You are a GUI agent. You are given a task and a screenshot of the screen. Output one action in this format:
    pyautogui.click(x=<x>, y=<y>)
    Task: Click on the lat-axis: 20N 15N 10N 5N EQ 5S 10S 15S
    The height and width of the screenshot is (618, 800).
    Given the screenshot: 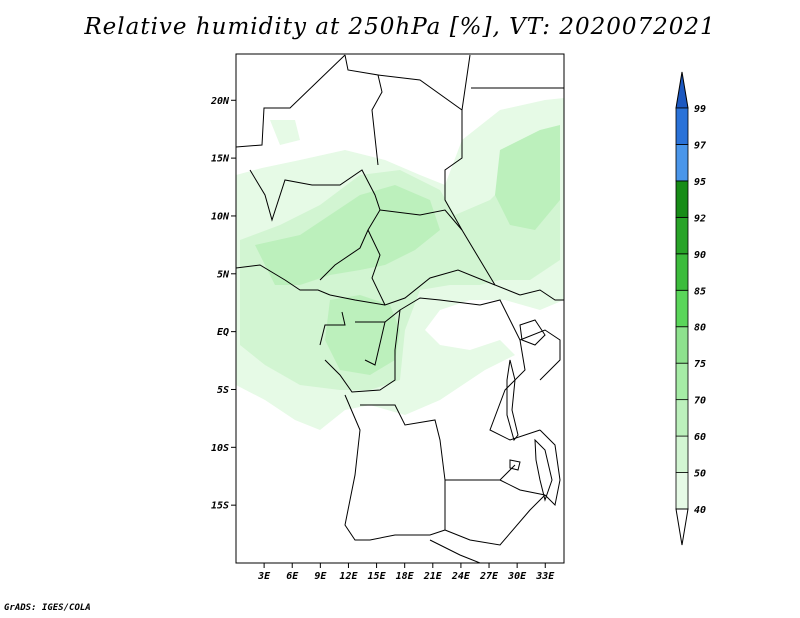 What is the action you would take?
    pyautogui.click(x=223, y=304)
    